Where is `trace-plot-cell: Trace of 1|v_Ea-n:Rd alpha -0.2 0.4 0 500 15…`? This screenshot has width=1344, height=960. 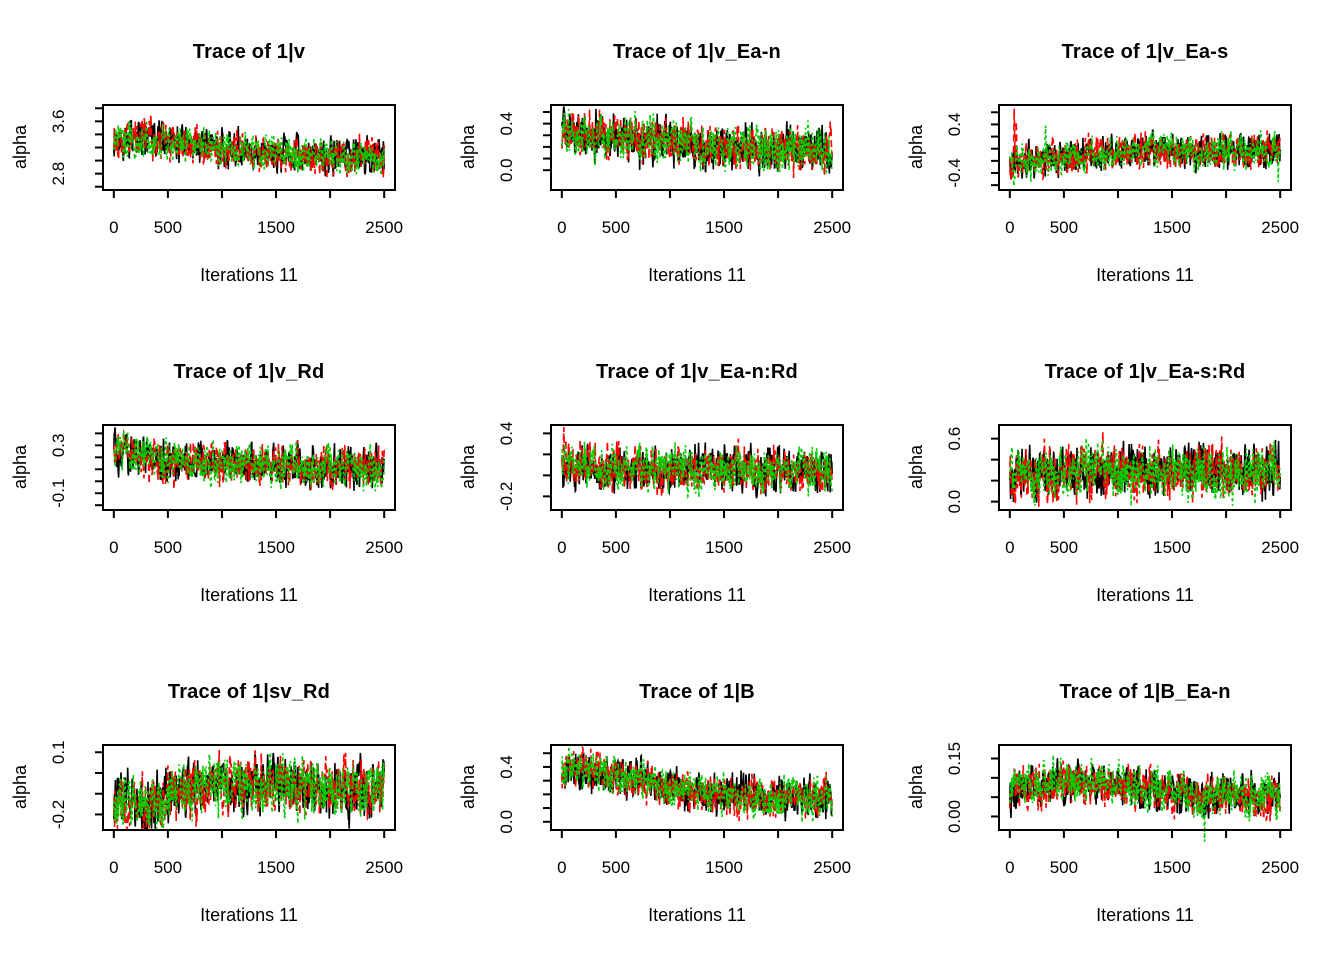 trace-plot-cell: Trace of 1|v_Ea-n:Rd alpha -0.2 0.4 0 500 15… is located at coordinates (672, 480).